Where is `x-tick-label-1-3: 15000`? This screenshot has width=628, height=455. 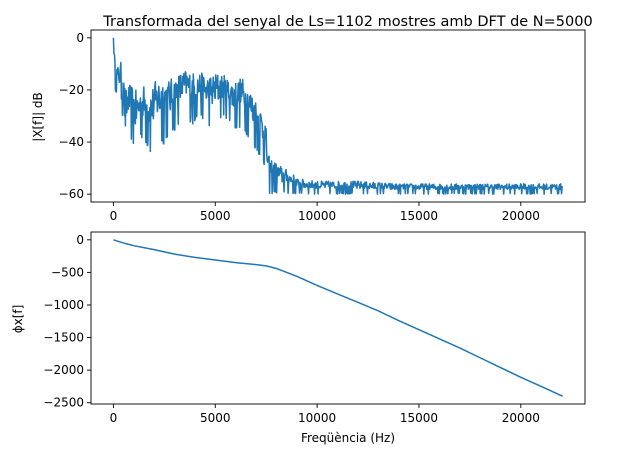 x-tick-label-1-3: 15000 is located at coordinates (419, 418).